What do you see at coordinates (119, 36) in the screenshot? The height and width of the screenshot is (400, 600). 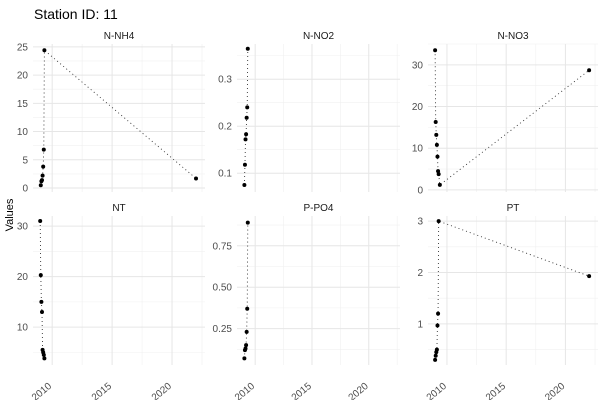 I see `facet-strip-label: N-NH4` at bounding box center [119, 36].